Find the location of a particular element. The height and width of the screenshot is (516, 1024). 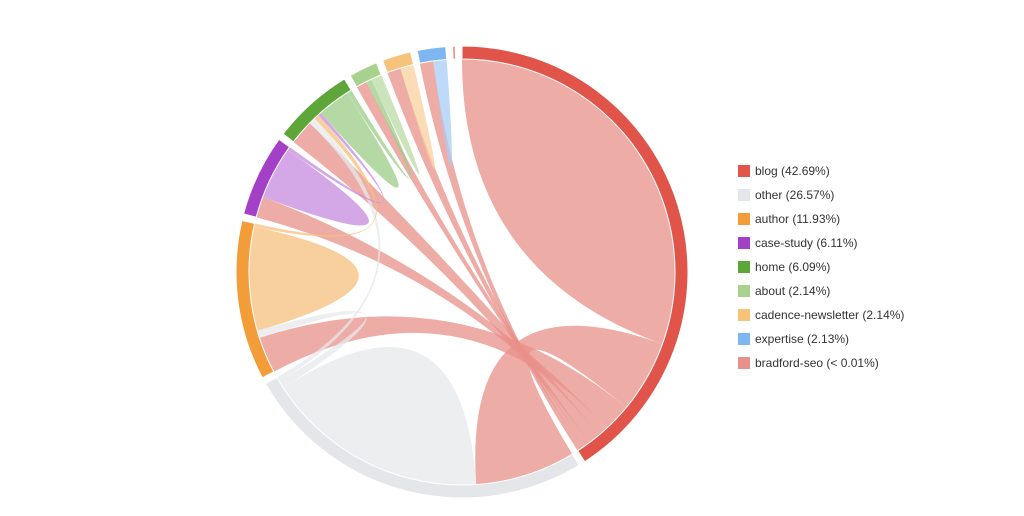

ribbon-case-study-to-home is located at coordinates (335, 157).